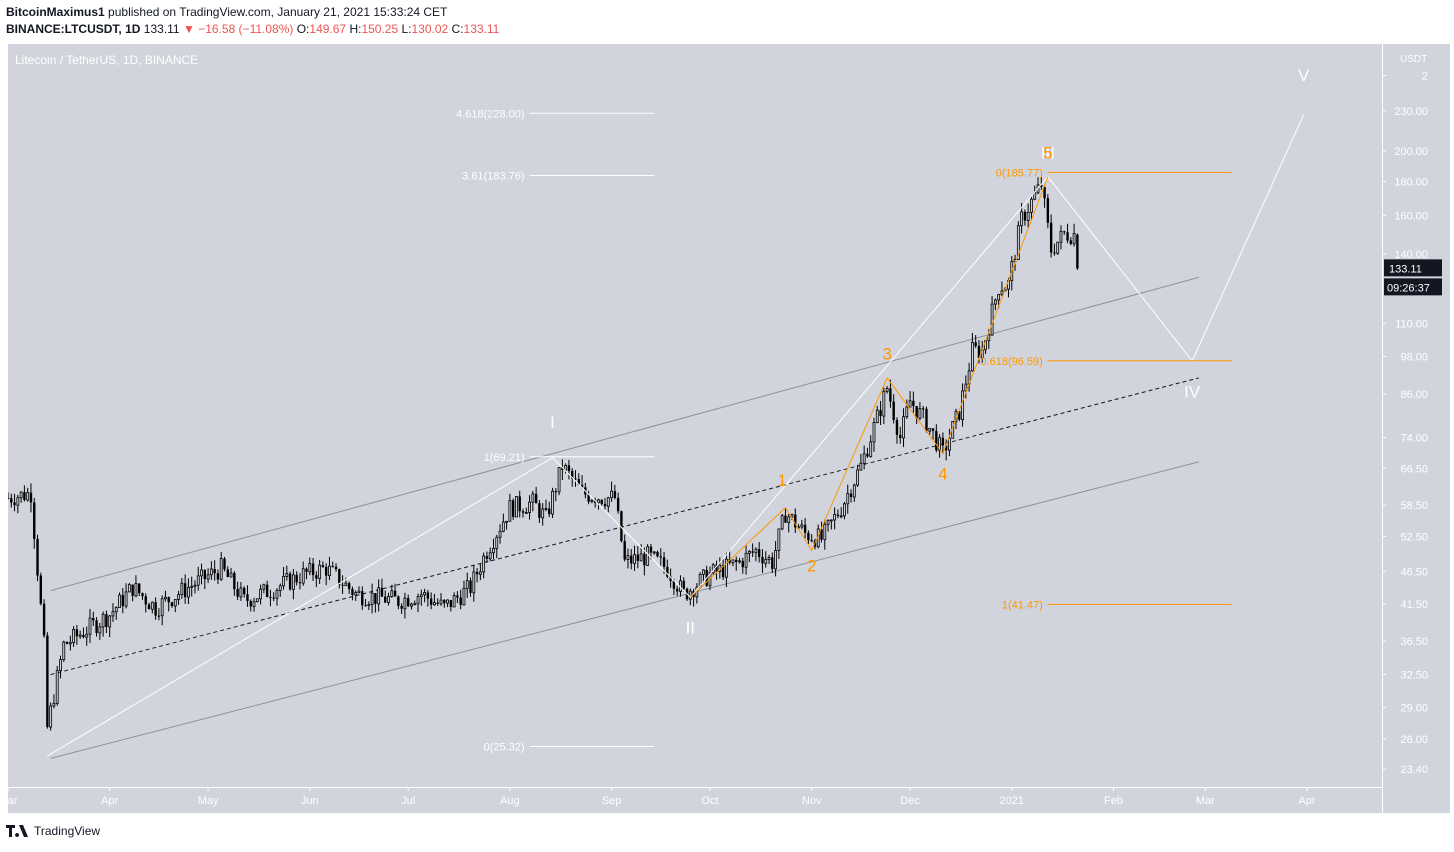 The height and width of the screenshot is (852, 1454). I want to click on y-tick-label: 2, so click(1425, 76).